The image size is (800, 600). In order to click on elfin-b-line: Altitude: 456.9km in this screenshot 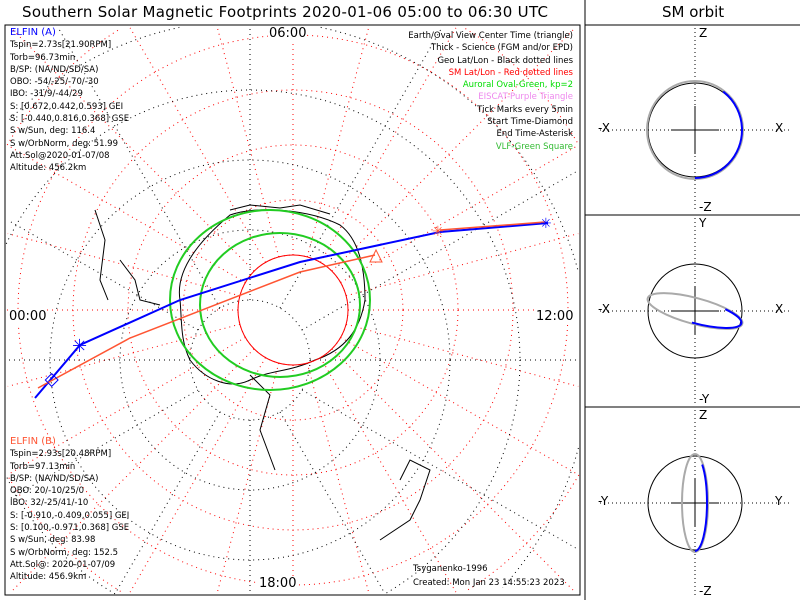, I will do `click(48, 577)`.